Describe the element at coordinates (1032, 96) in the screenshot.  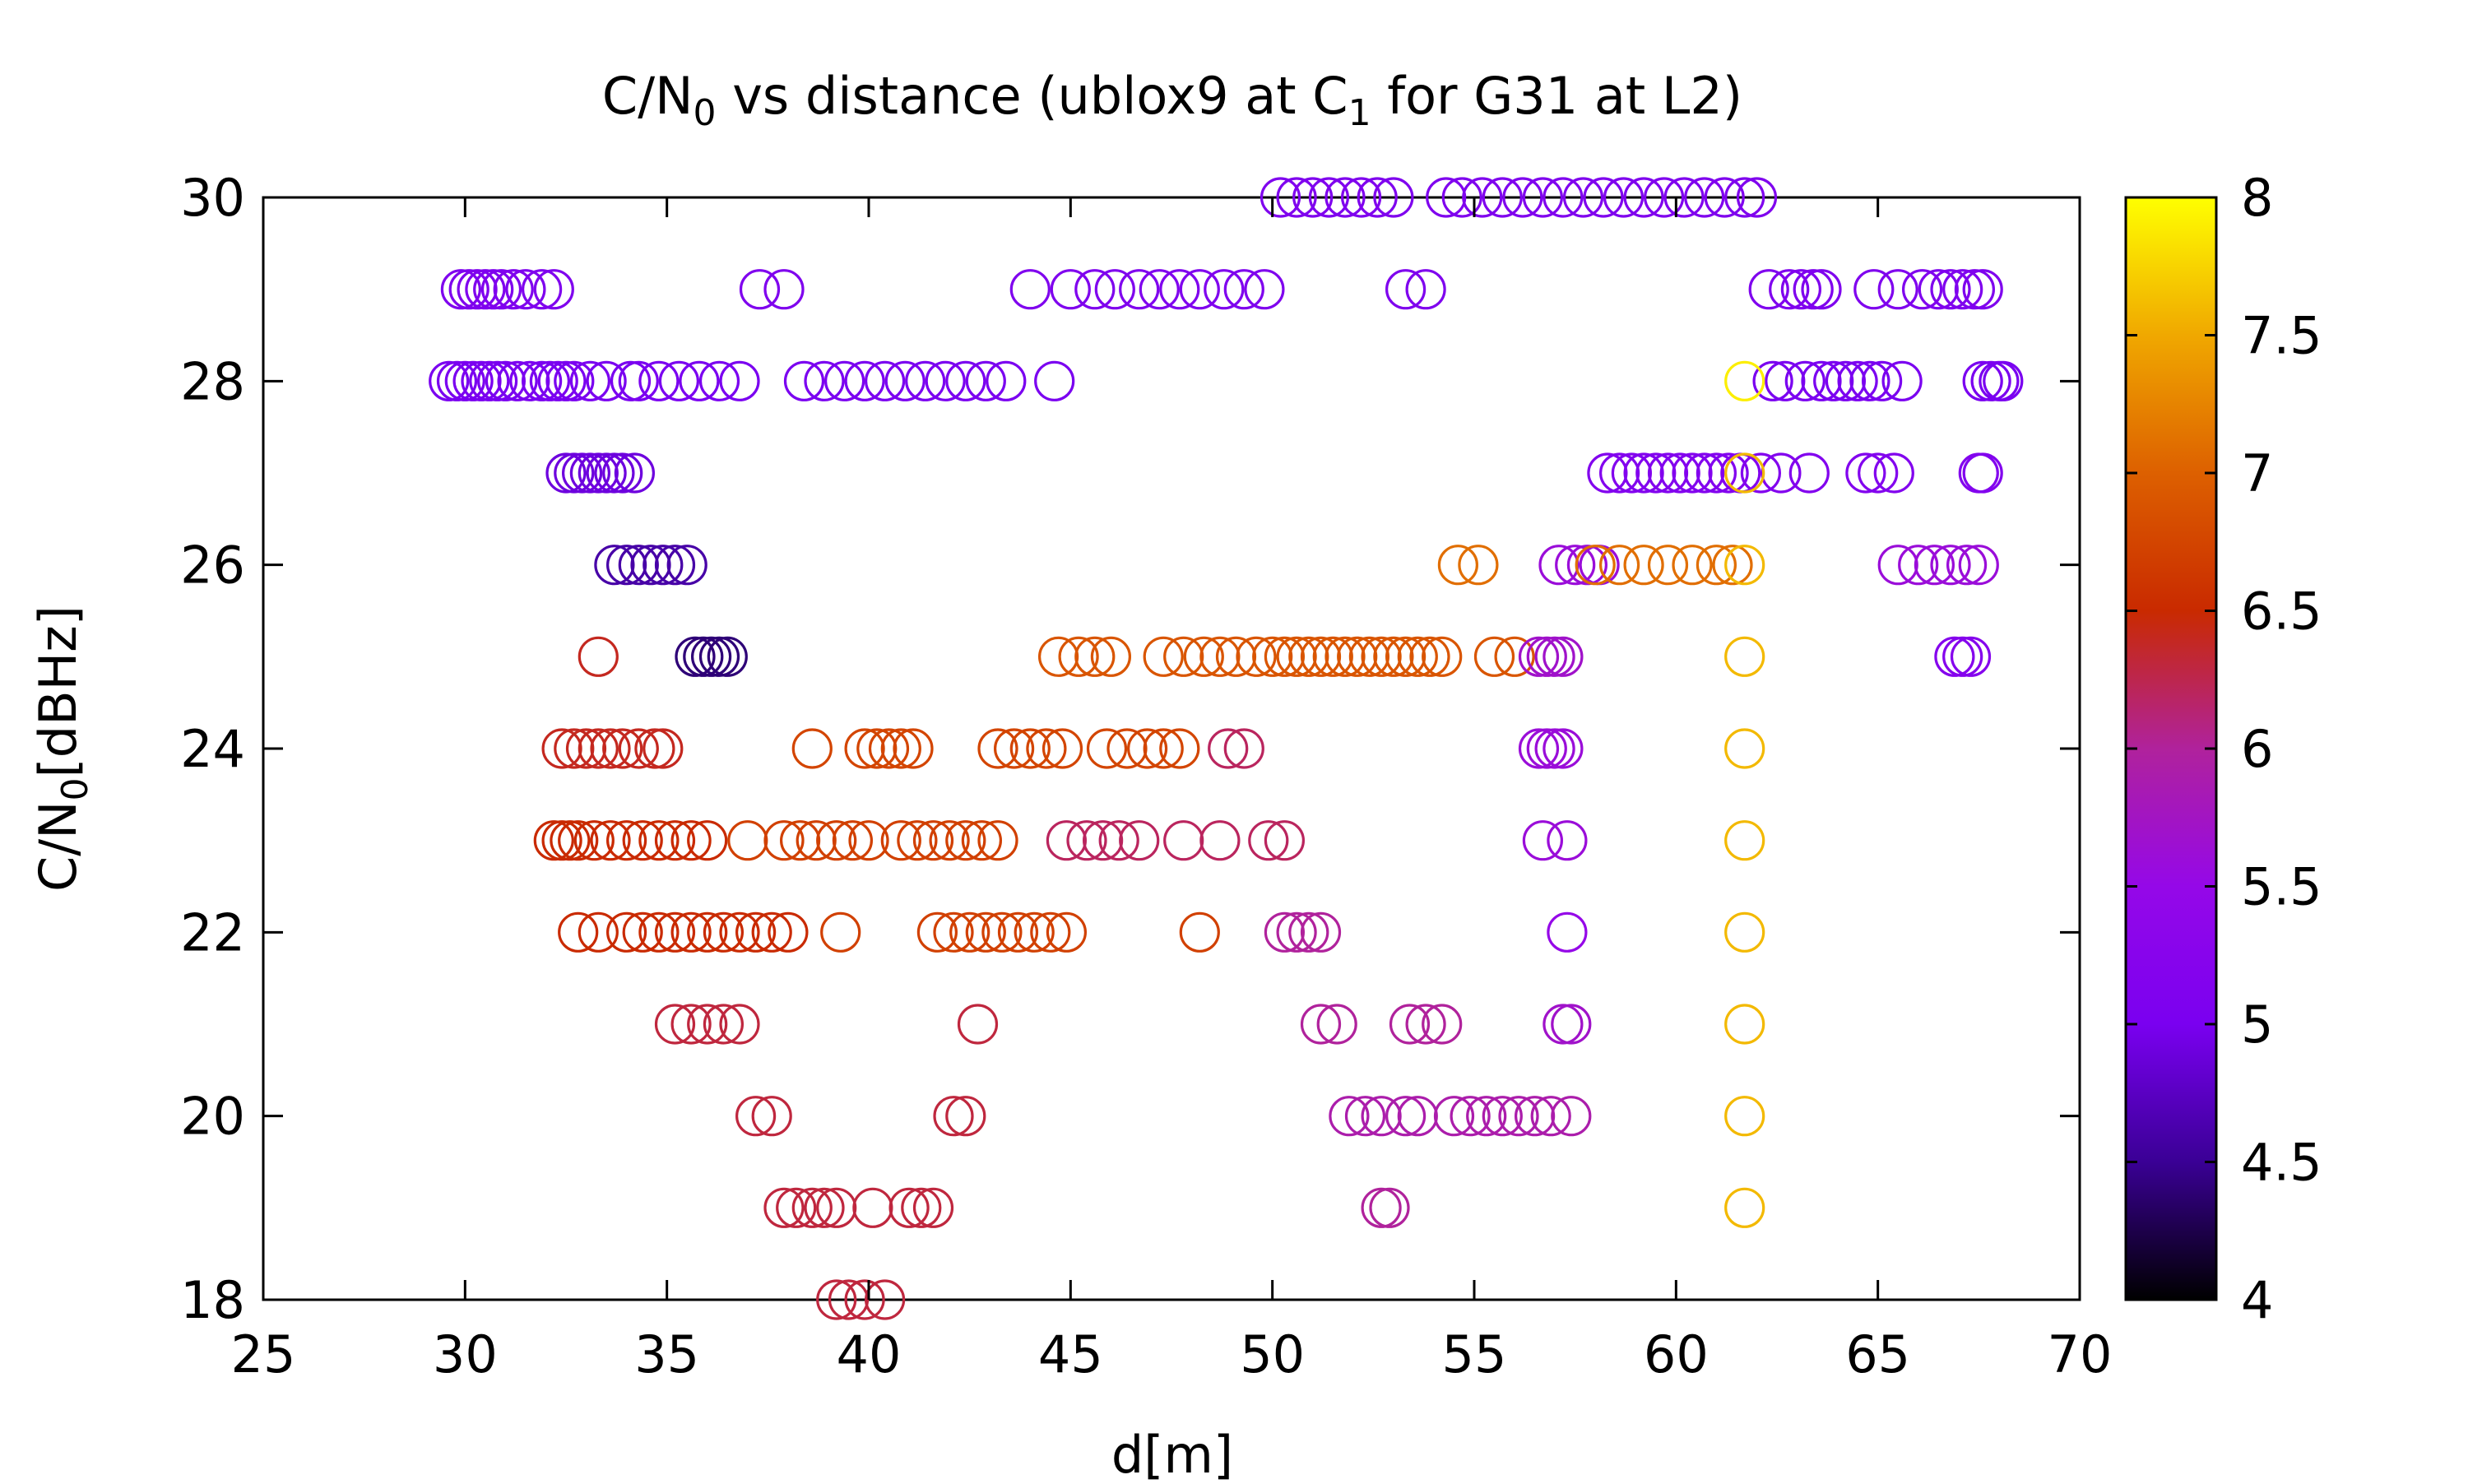
I see `title-part-b: vs distance (ublox9 at C` at that location.